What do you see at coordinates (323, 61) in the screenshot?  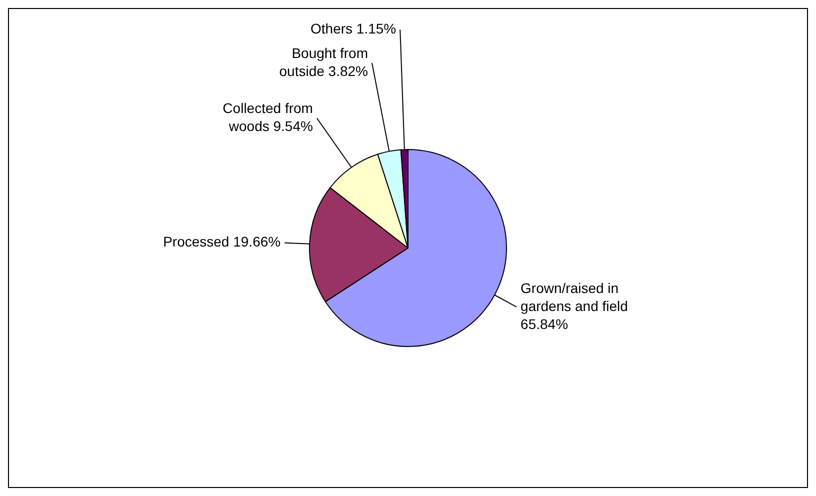 I see `slice-label: Bought from outside 3.82%` at bounding box center [323, 61].